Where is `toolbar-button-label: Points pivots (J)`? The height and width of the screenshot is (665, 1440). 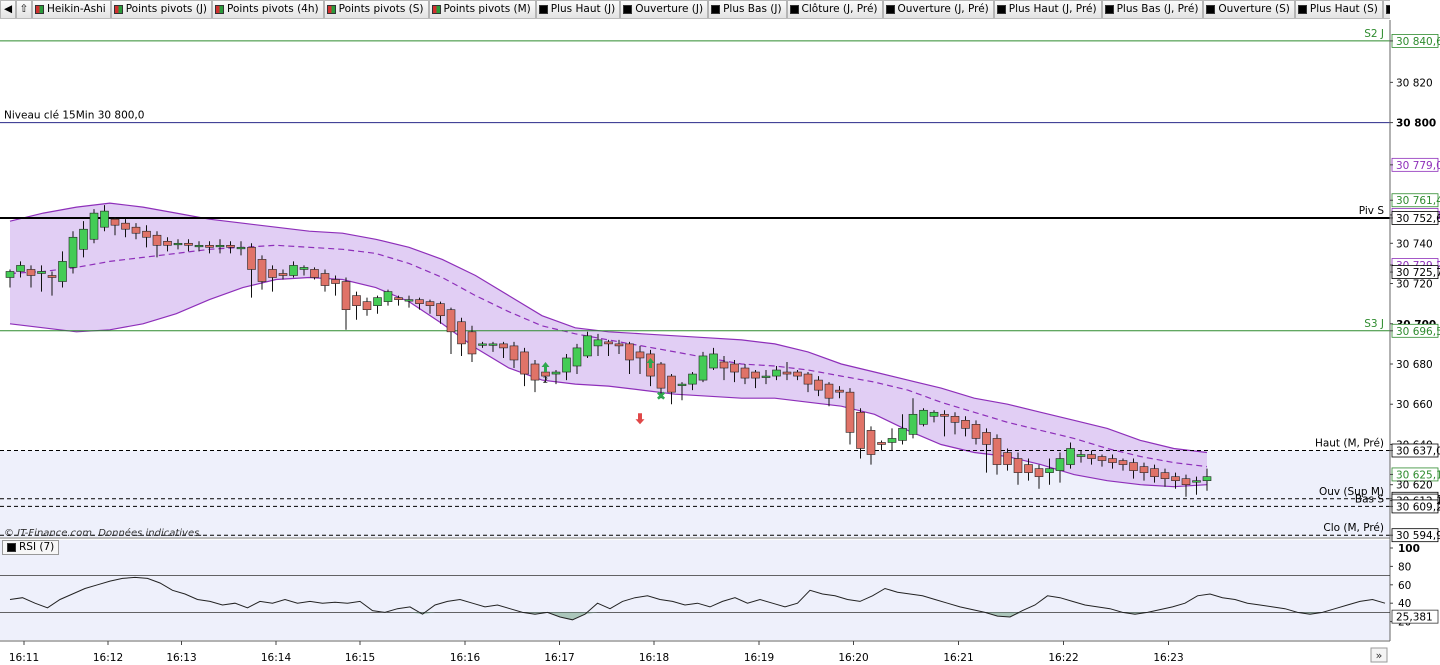 toolbar-button-label: Points pivots (J) is located at coordinates (166, 9).